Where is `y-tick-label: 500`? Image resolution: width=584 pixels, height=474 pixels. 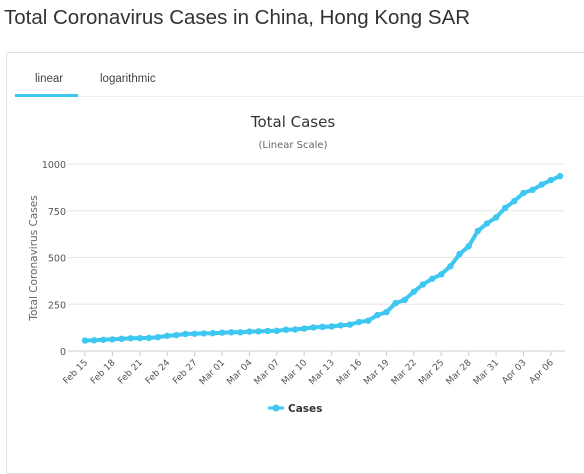
y-tick-label: 500 is located at coordinates (57, 259).